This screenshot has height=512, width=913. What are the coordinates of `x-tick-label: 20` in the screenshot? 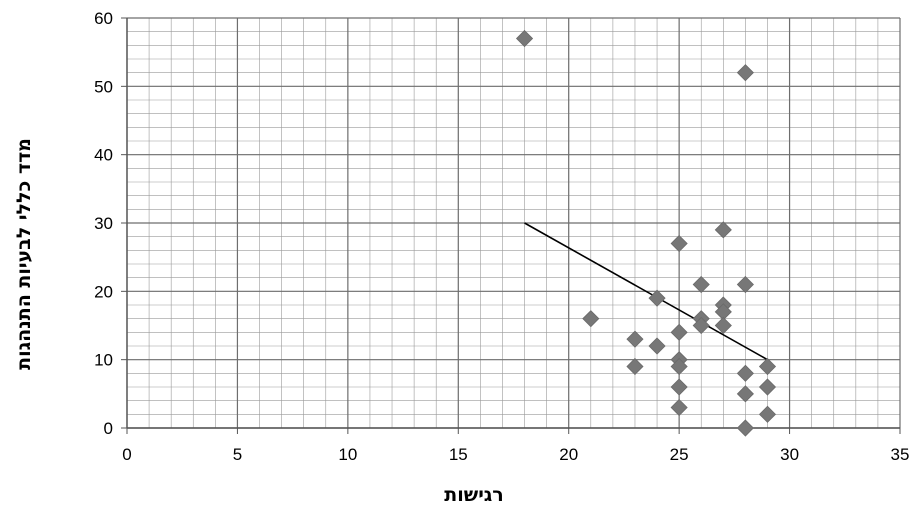 It's located at (568, 454).